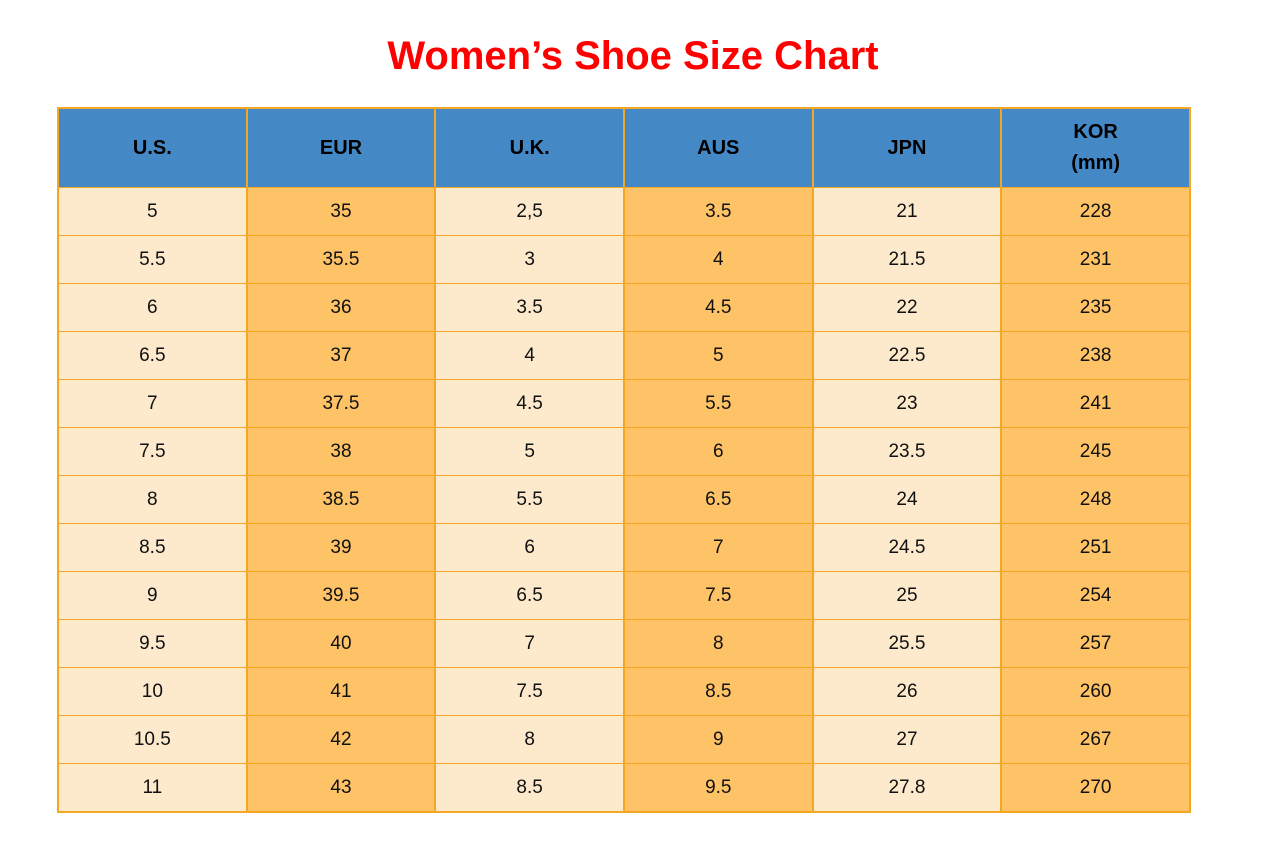 The width and height of the screenshot is (1266, 841). Describe the element at coordinates (1095, 211) in the screenshot. I see `table-cell: 228` at that location.